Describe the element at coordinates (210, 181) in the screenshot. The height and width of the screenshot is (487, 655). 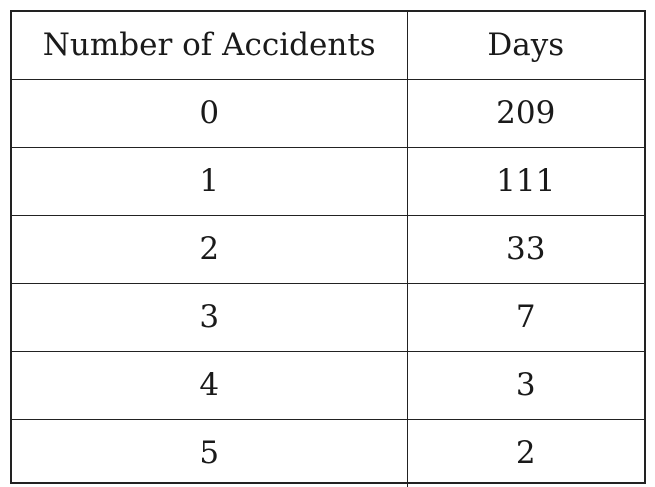
I see `cell-accidents: 1` at that location.